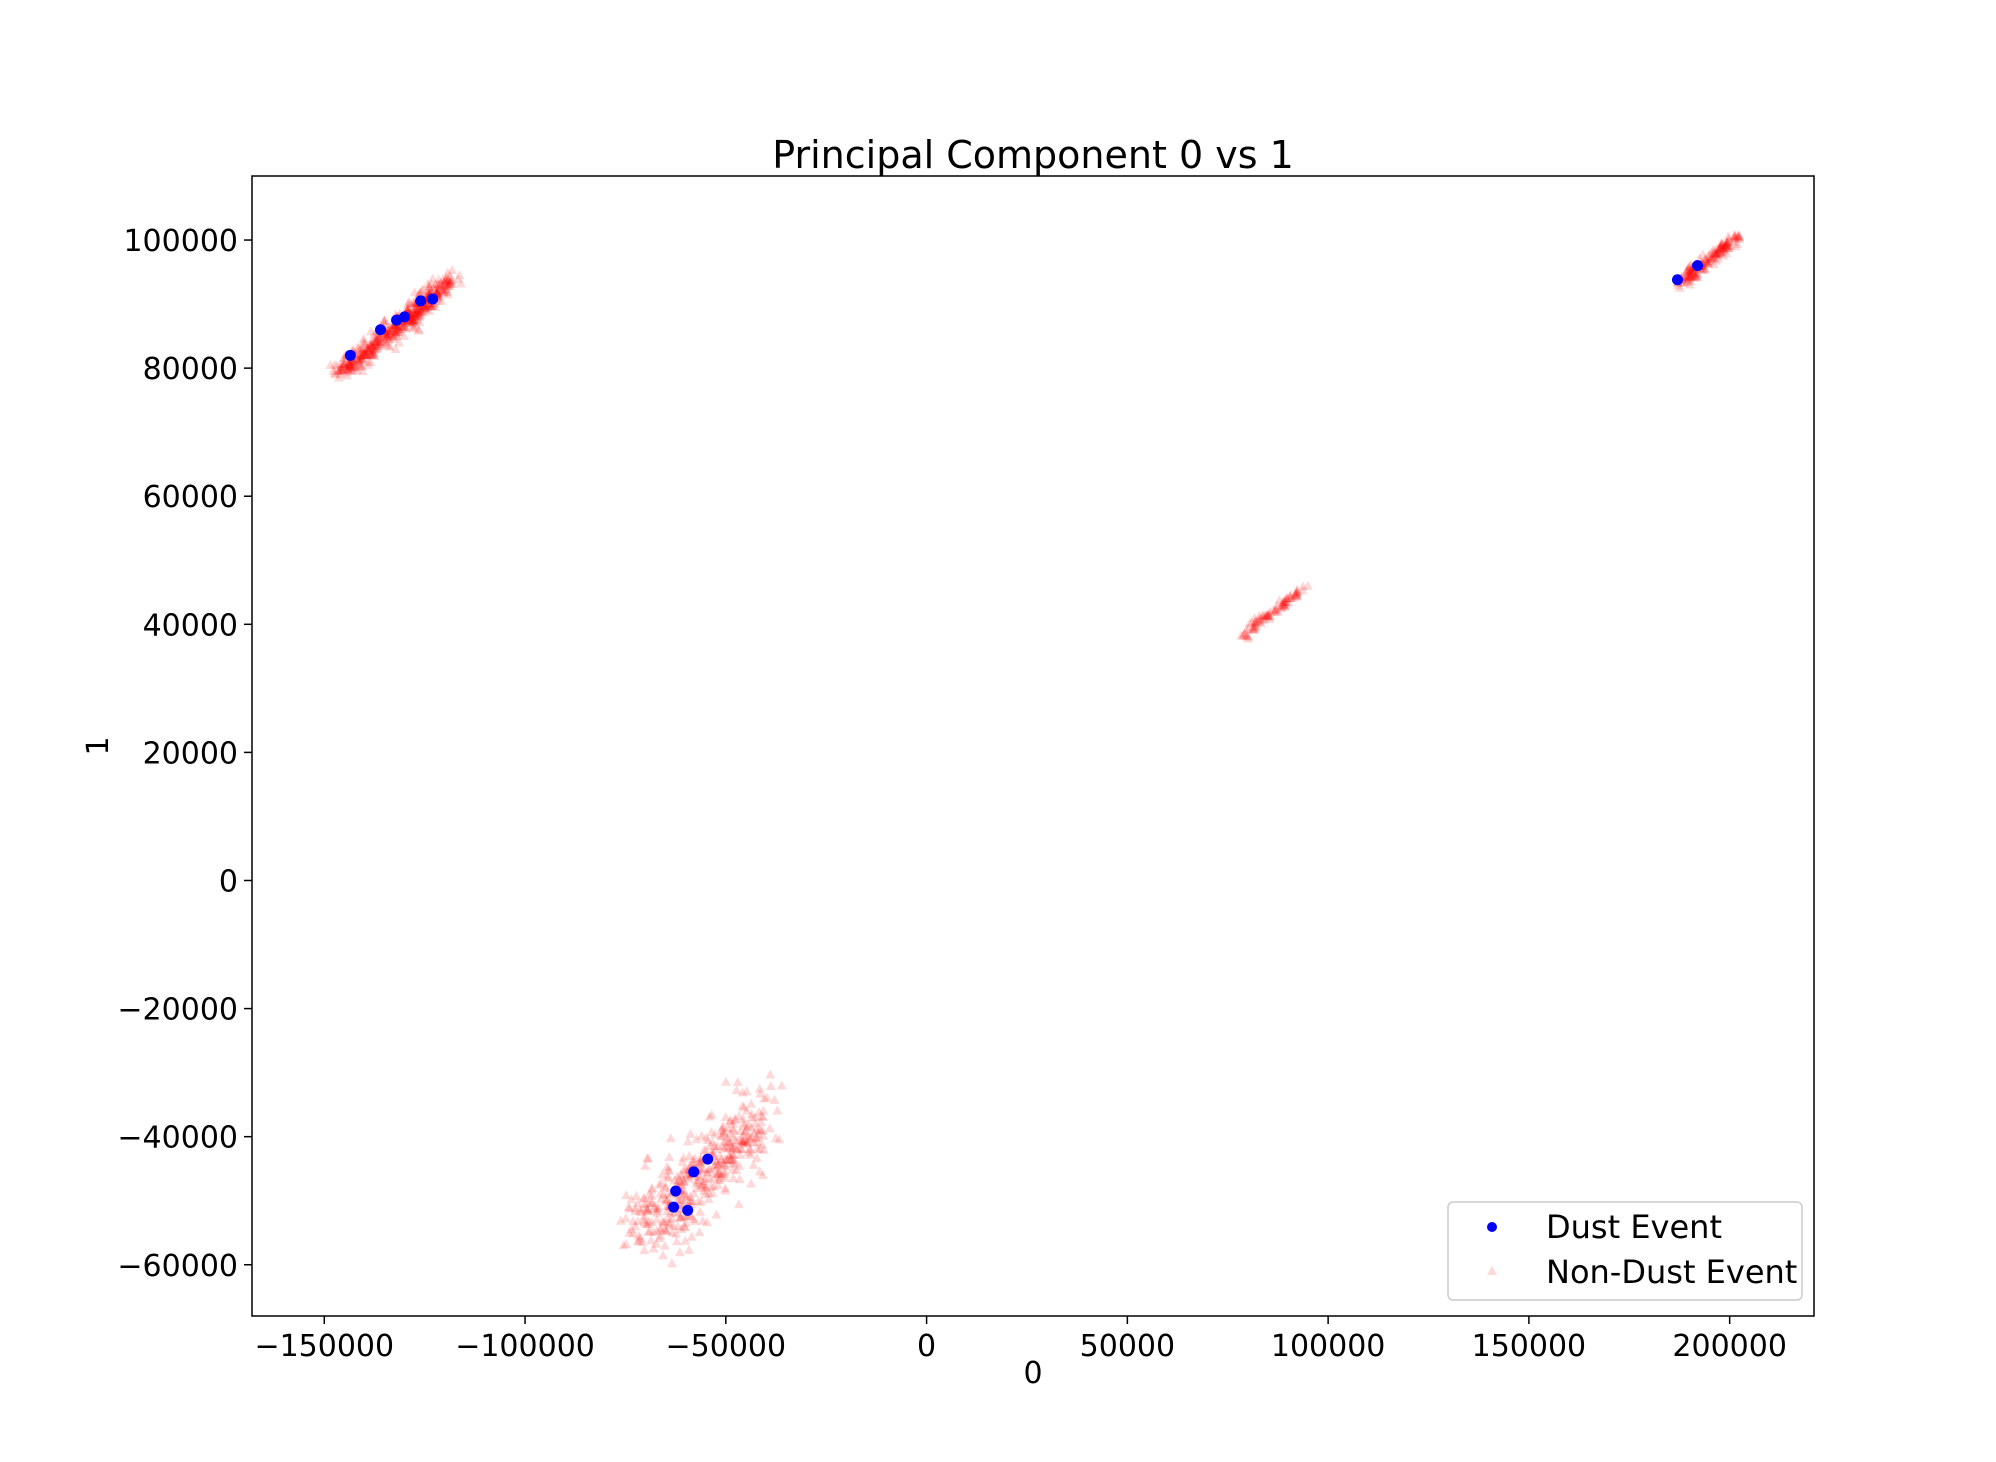 This screenshot has width=1996, height=1462. Describe the element at coordinates (177, 1266) in the screenshot. I see `y-tick-label: −60000` at that location.